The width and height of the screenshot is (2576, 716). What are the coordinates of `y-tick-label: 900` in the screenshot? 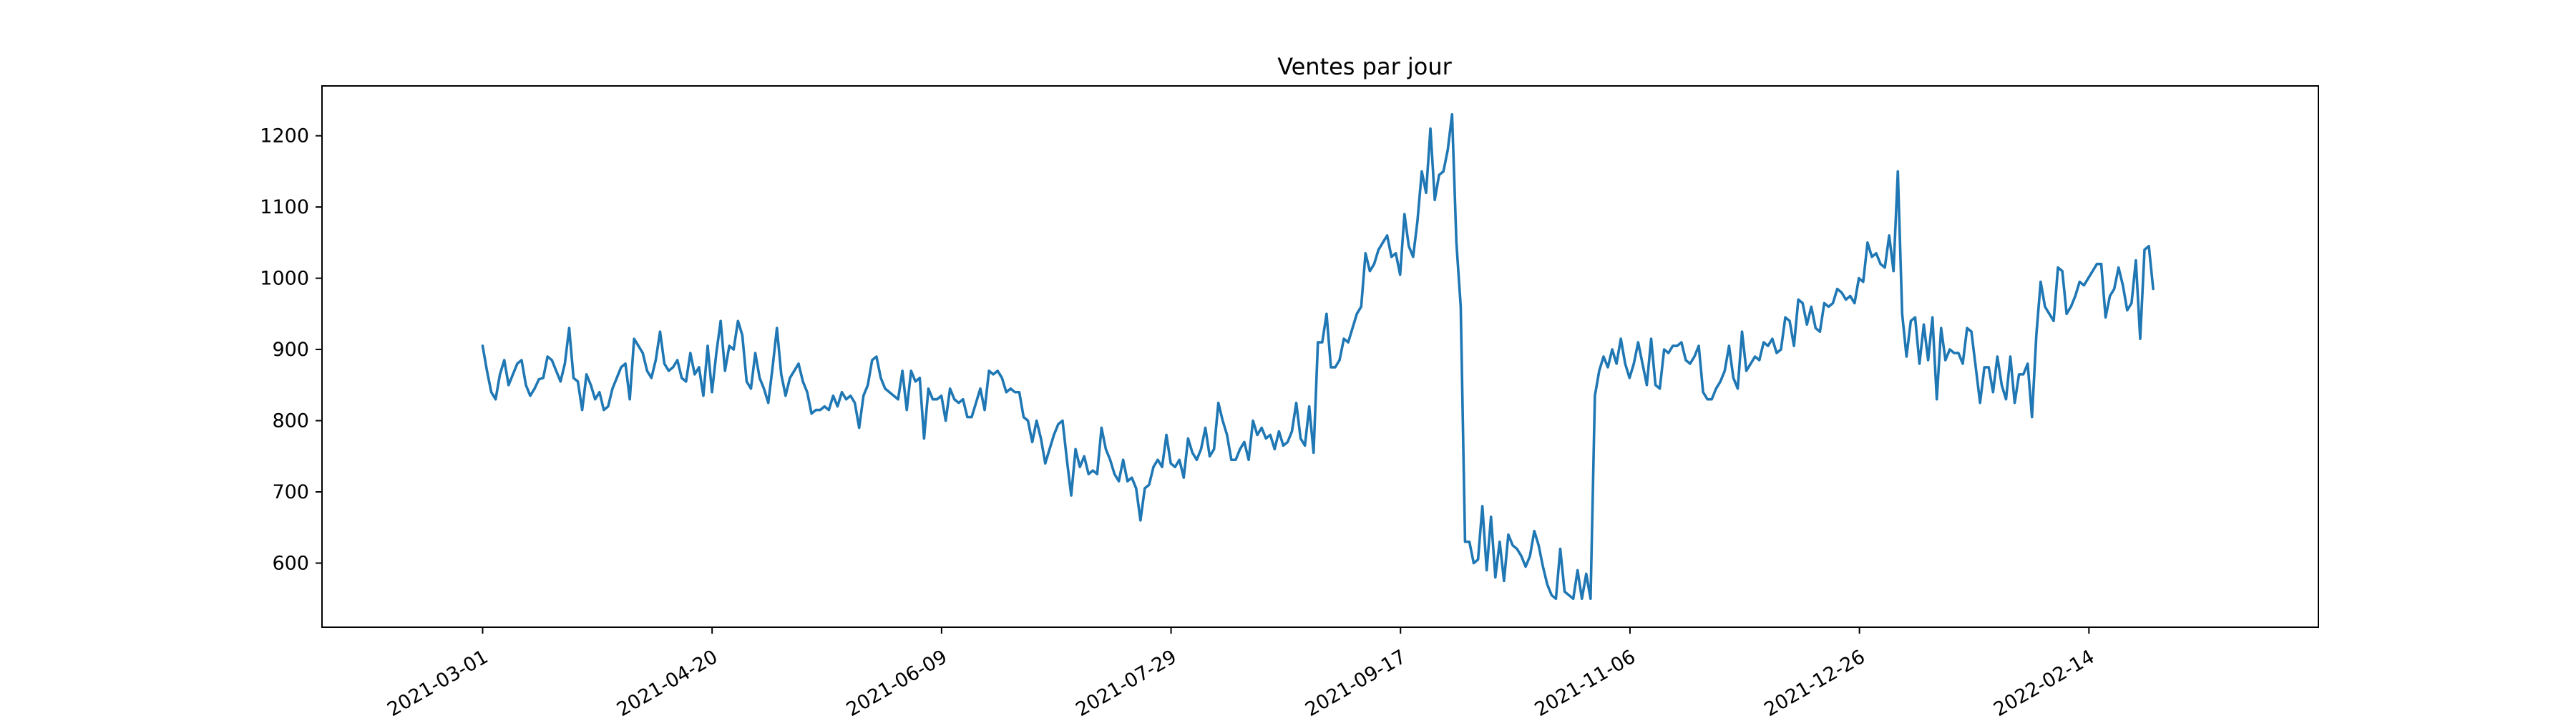 It's located at (290, 350).